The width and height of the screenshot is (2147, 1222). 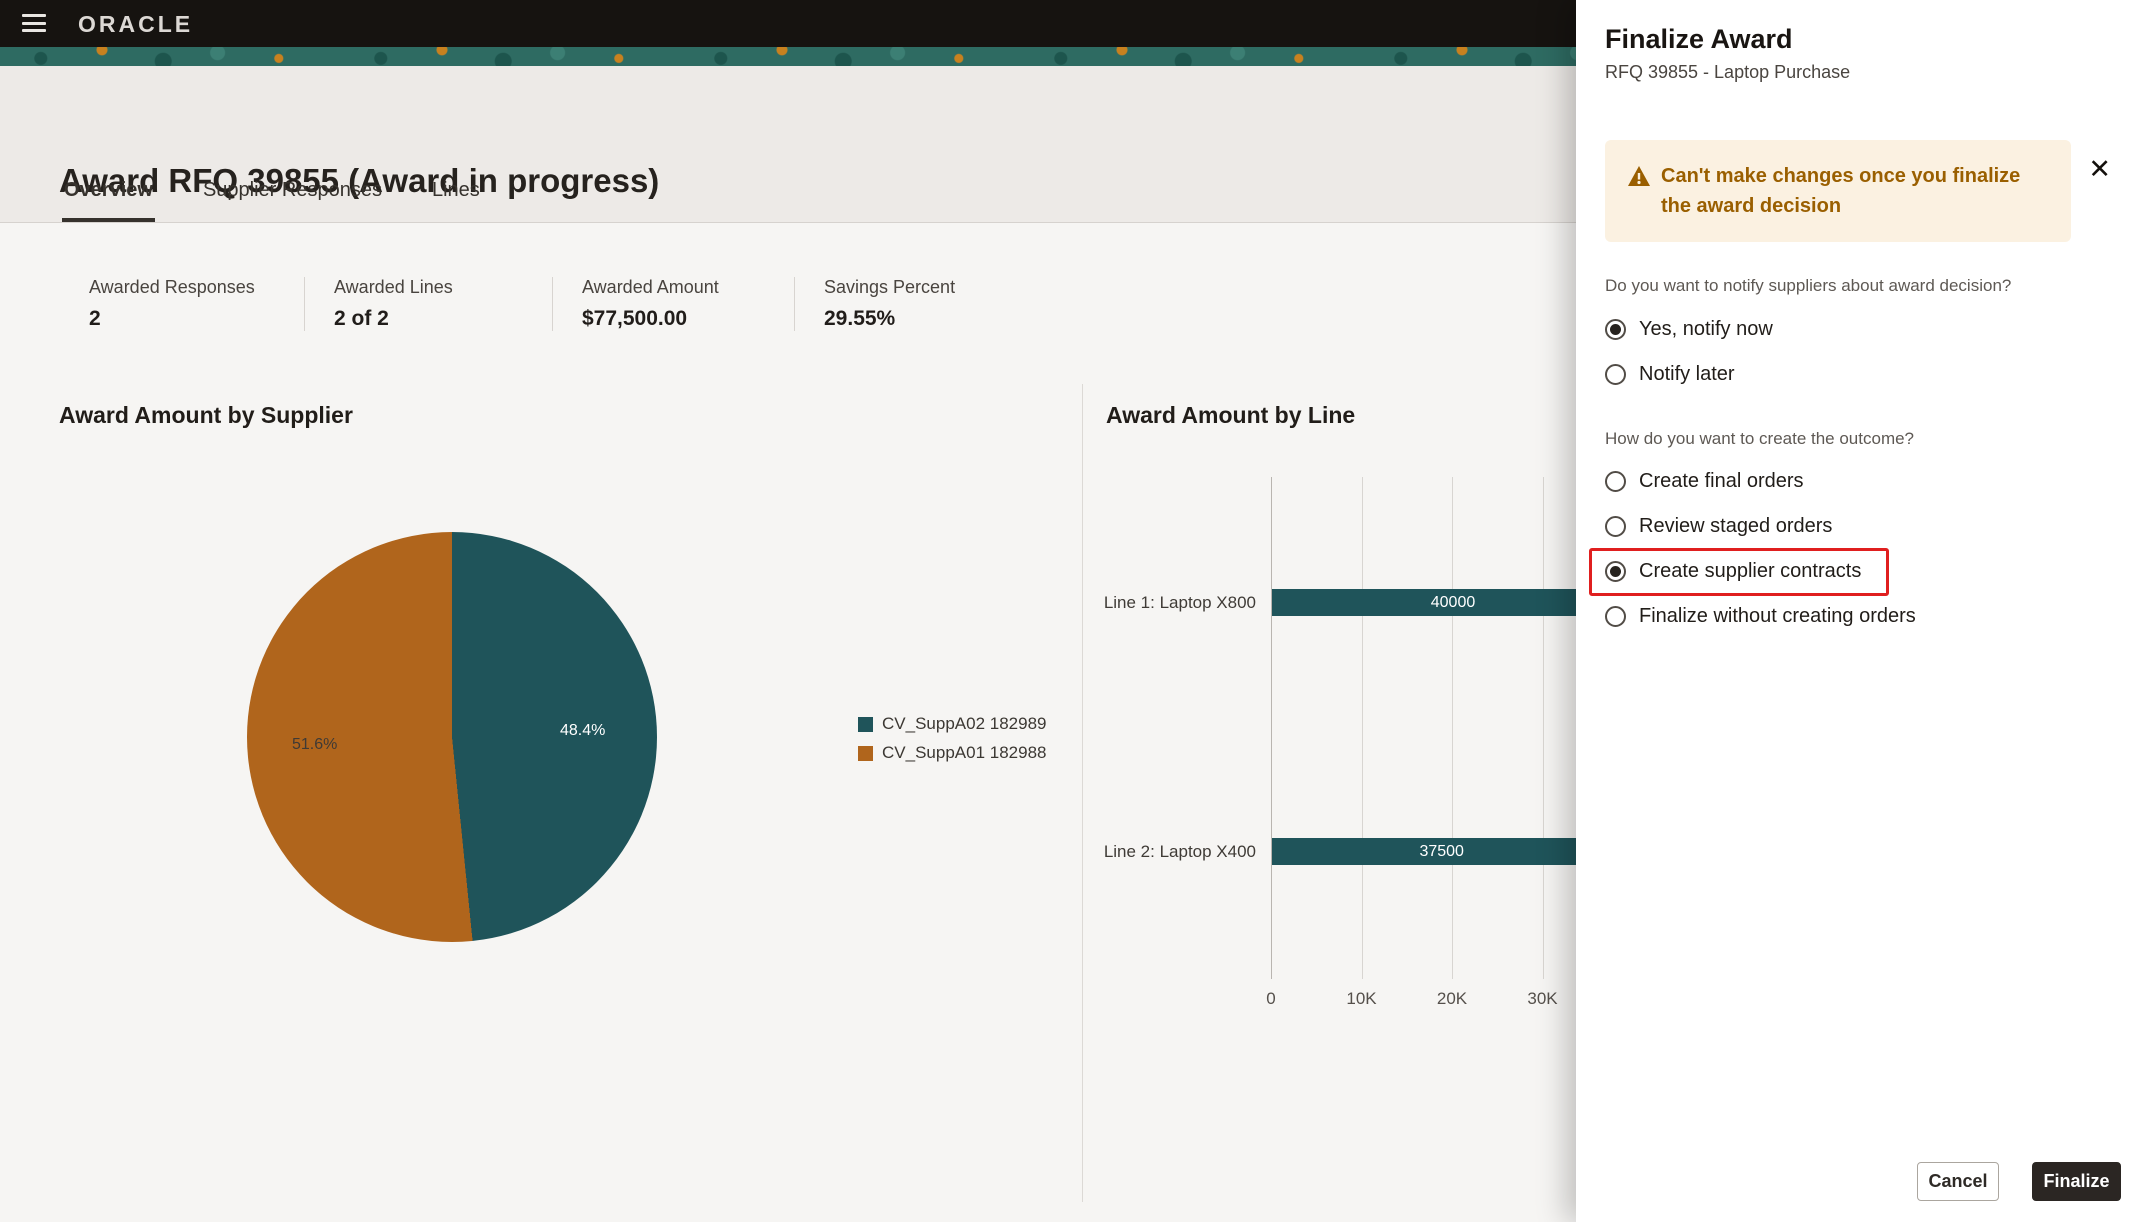 I want to click on oracle-logo: ORACLE, so click(x=136, y=24).